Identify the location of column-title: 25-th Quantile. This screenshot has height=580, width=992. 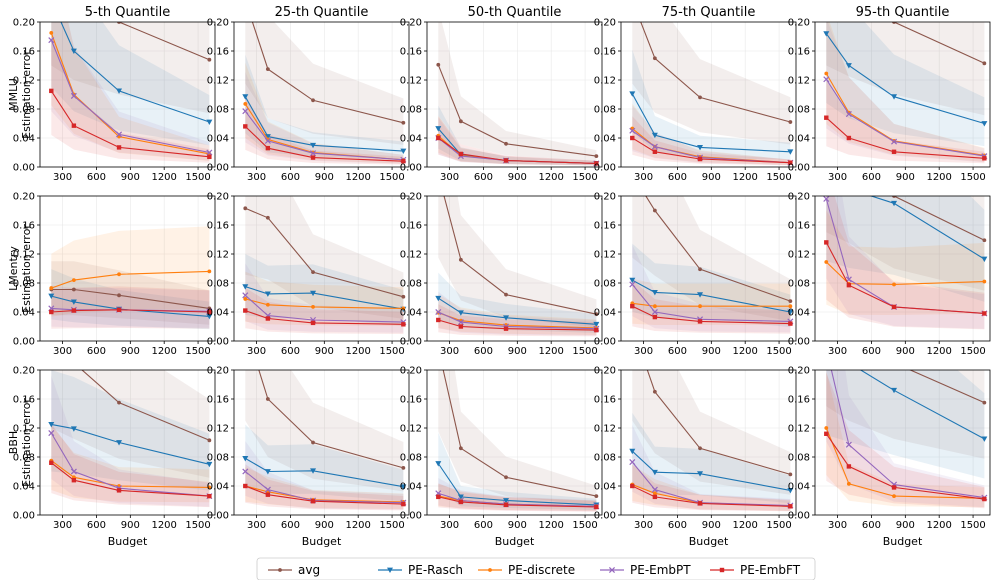
(322, 12).